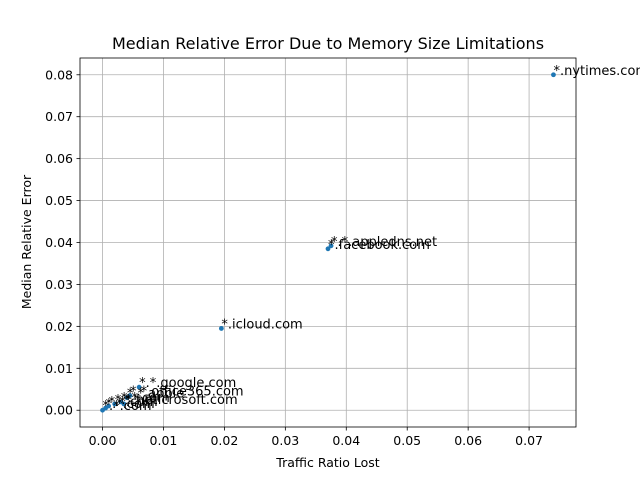 The height and width of the screenshot is (480, 640). What do you see at coordinates (103, 440) in the screenshot?
I see `x-tick-label: 0.00` at bounding box center [103, 440].